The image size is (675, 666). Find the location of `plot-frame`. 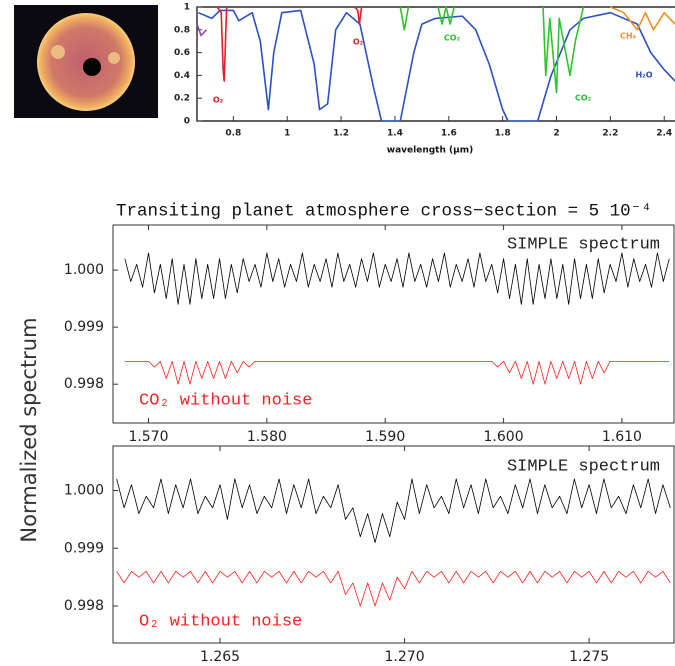

plot-frame is located at coordinates (435, 64).